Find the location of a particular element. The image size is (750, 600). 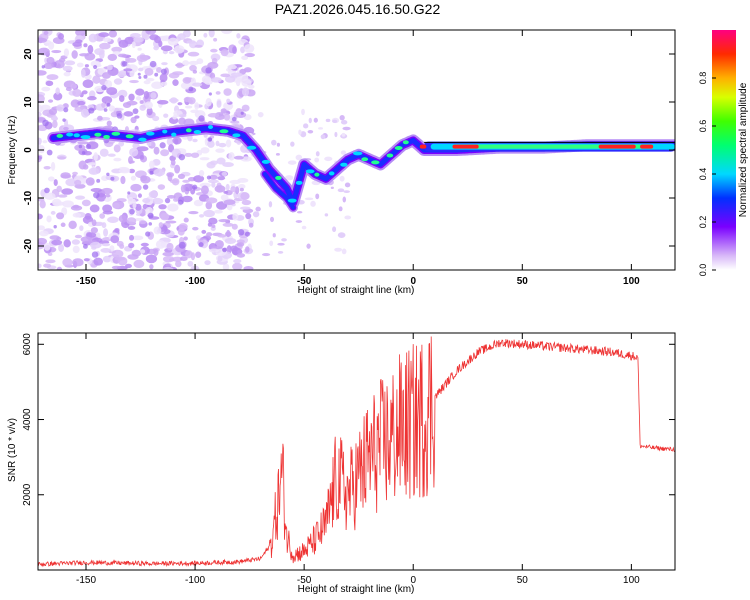

top-x-tick-label: -150 is located at coordinates (86, 281).